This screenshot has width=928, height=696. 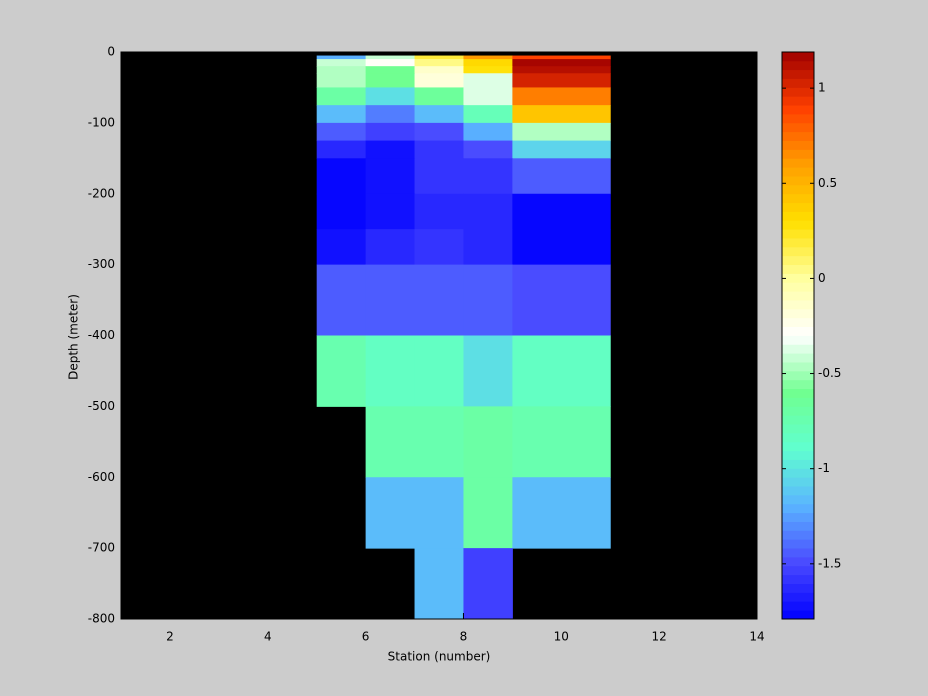 I want to click on y-tick-label: -500, so click(x=101, y=406).